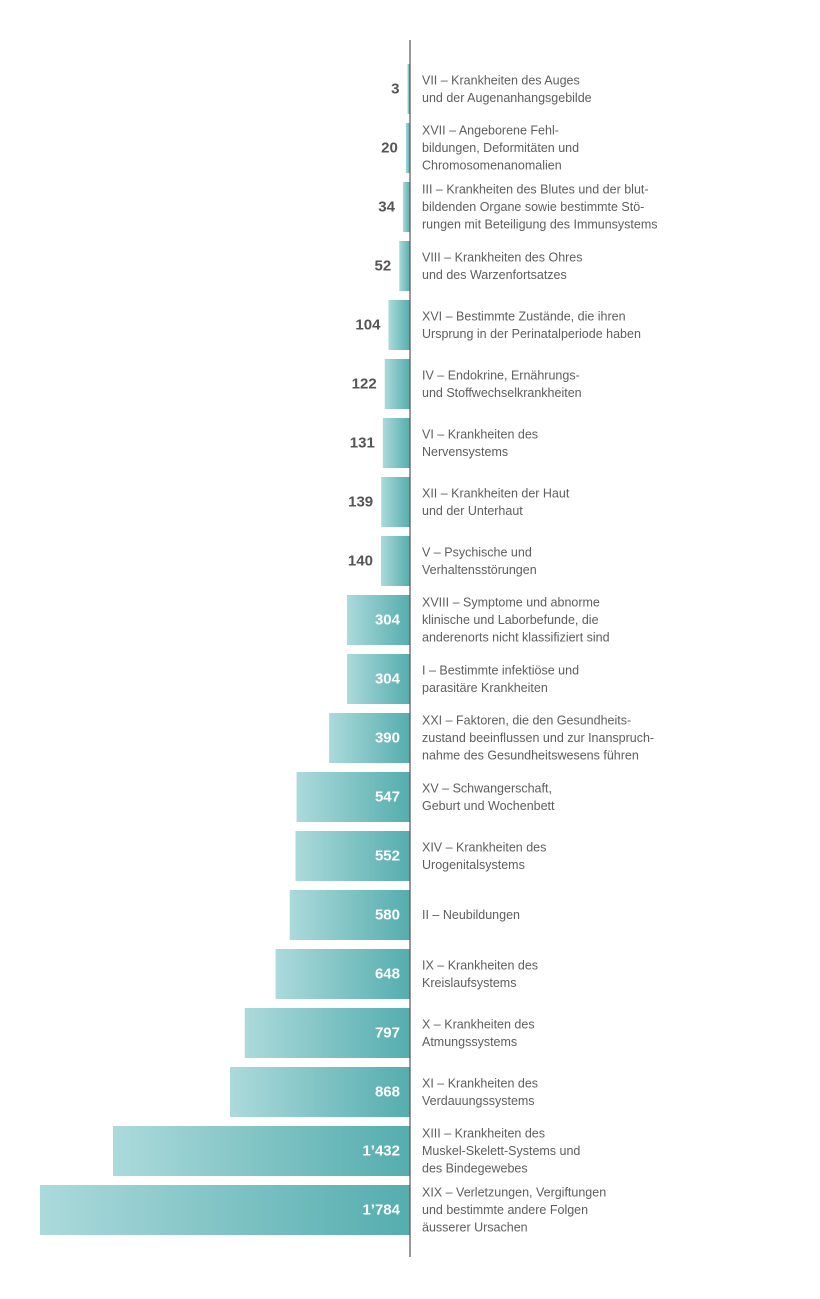 This screenshot has width=820, height=1299. What do you see at coordinates (478, 1101) in the screenshot?
I see `category-label-17-line-1: Verdauungssystems` at bounding box center [478, 1101].